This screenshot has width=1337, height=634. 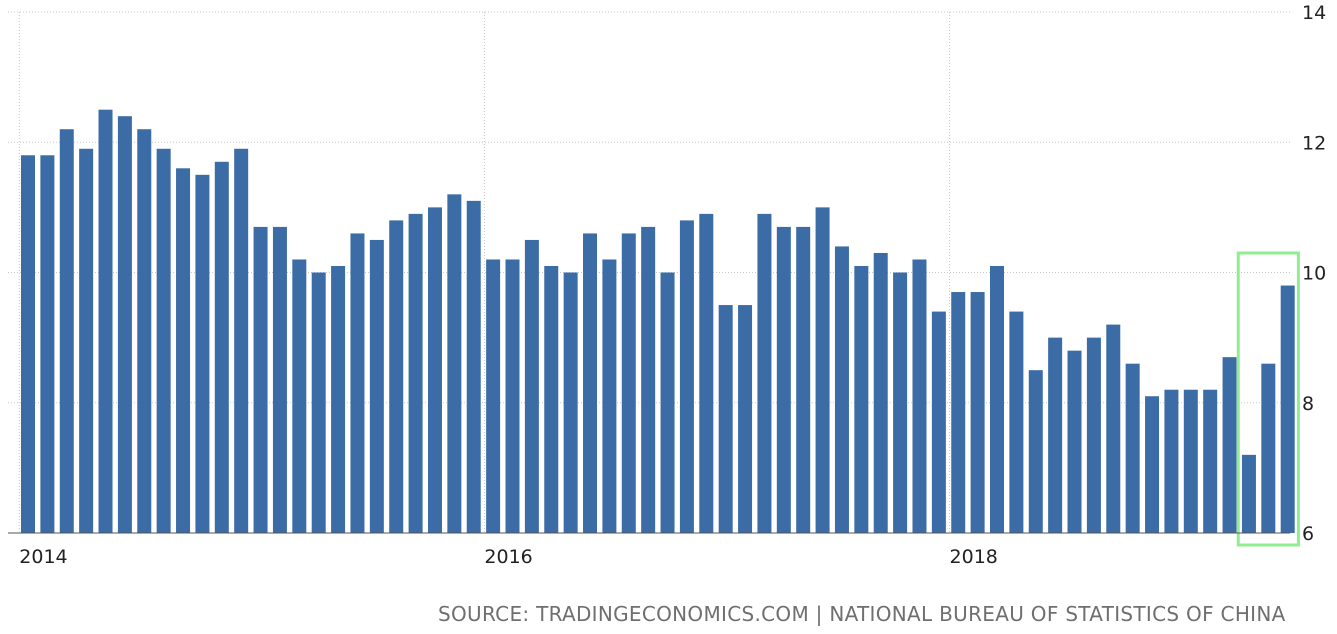 What do you see at coordinates (649, 550) in the screenshot?
I see `x-axis: 2014 2016 2018` at bounding box center [649, 550].